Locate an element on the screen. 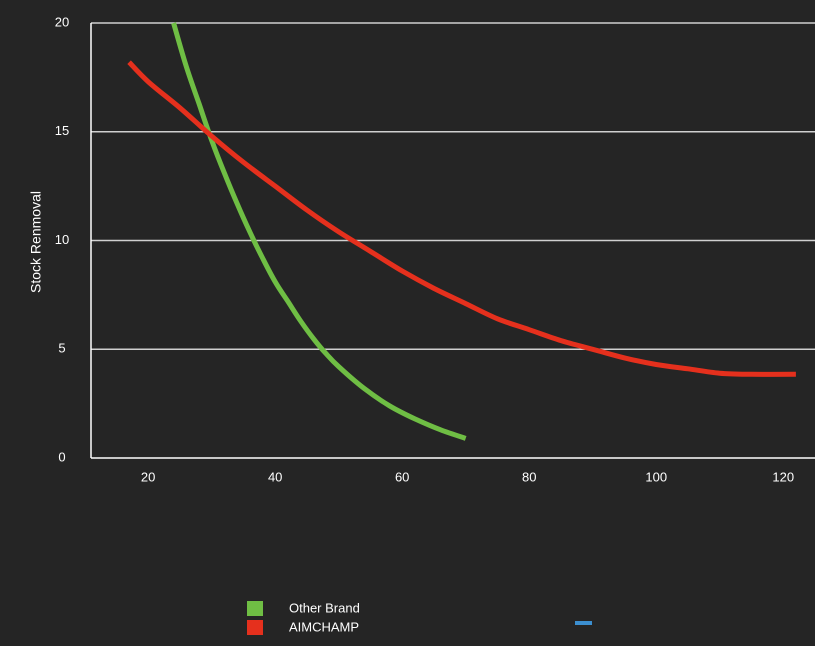 The height and width of the screenshot is (646, 815). legend-label-1: AIMCHAMP is located at coordinates (324, 626).